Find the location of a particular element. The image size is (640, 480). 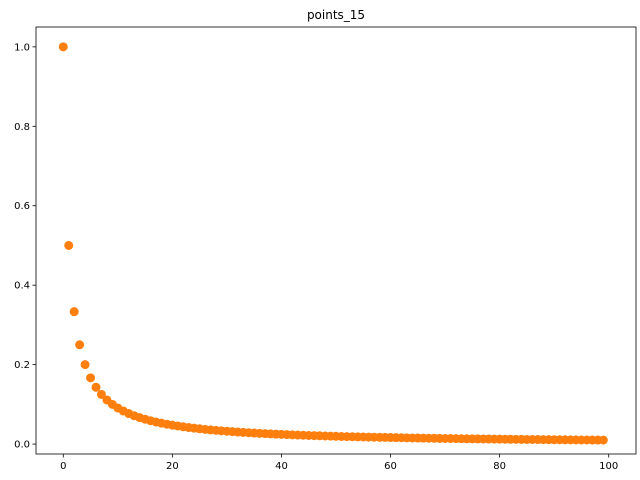

x-tick-label: 20 is located at coordinates (172, 466).